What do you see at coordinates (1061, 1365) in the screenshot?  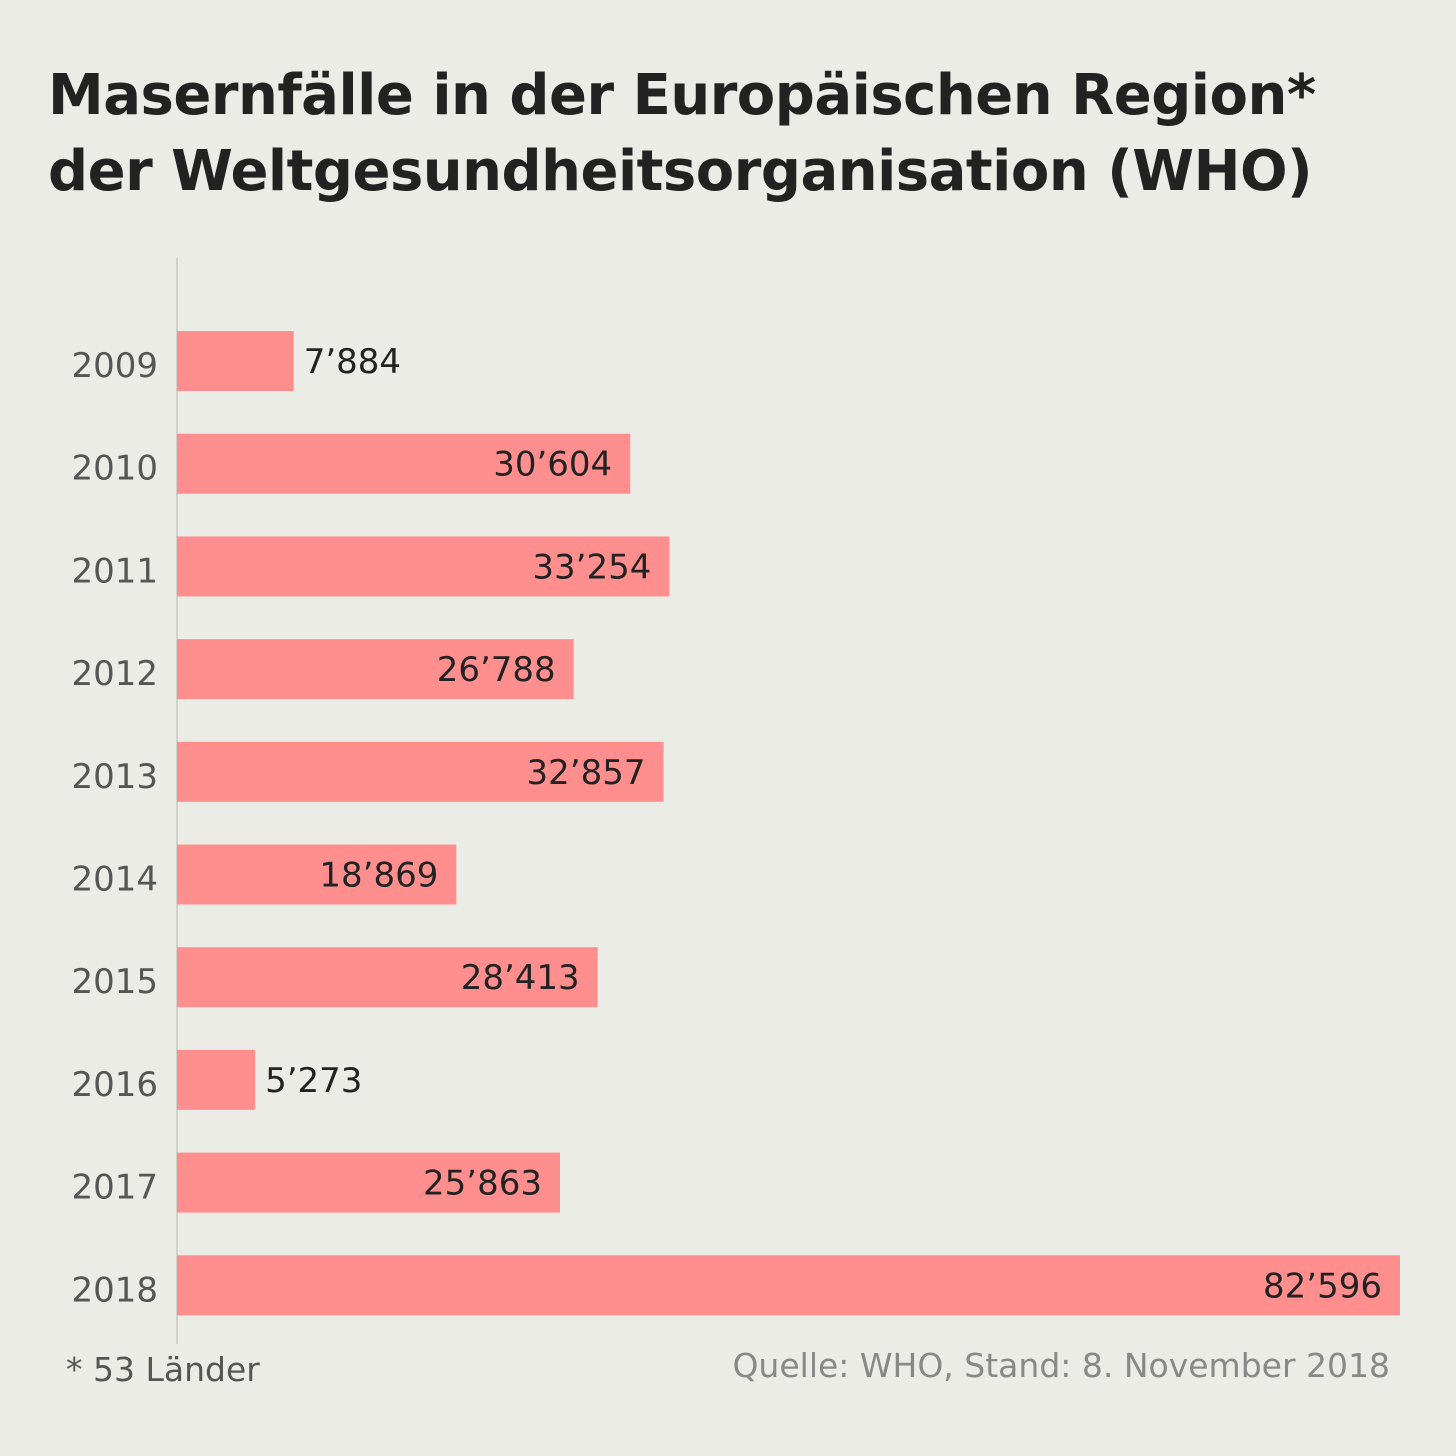 I see `source-note: Quelle: WHO, Stand: 8. November 2018` at bounding box center [1061, 1365].